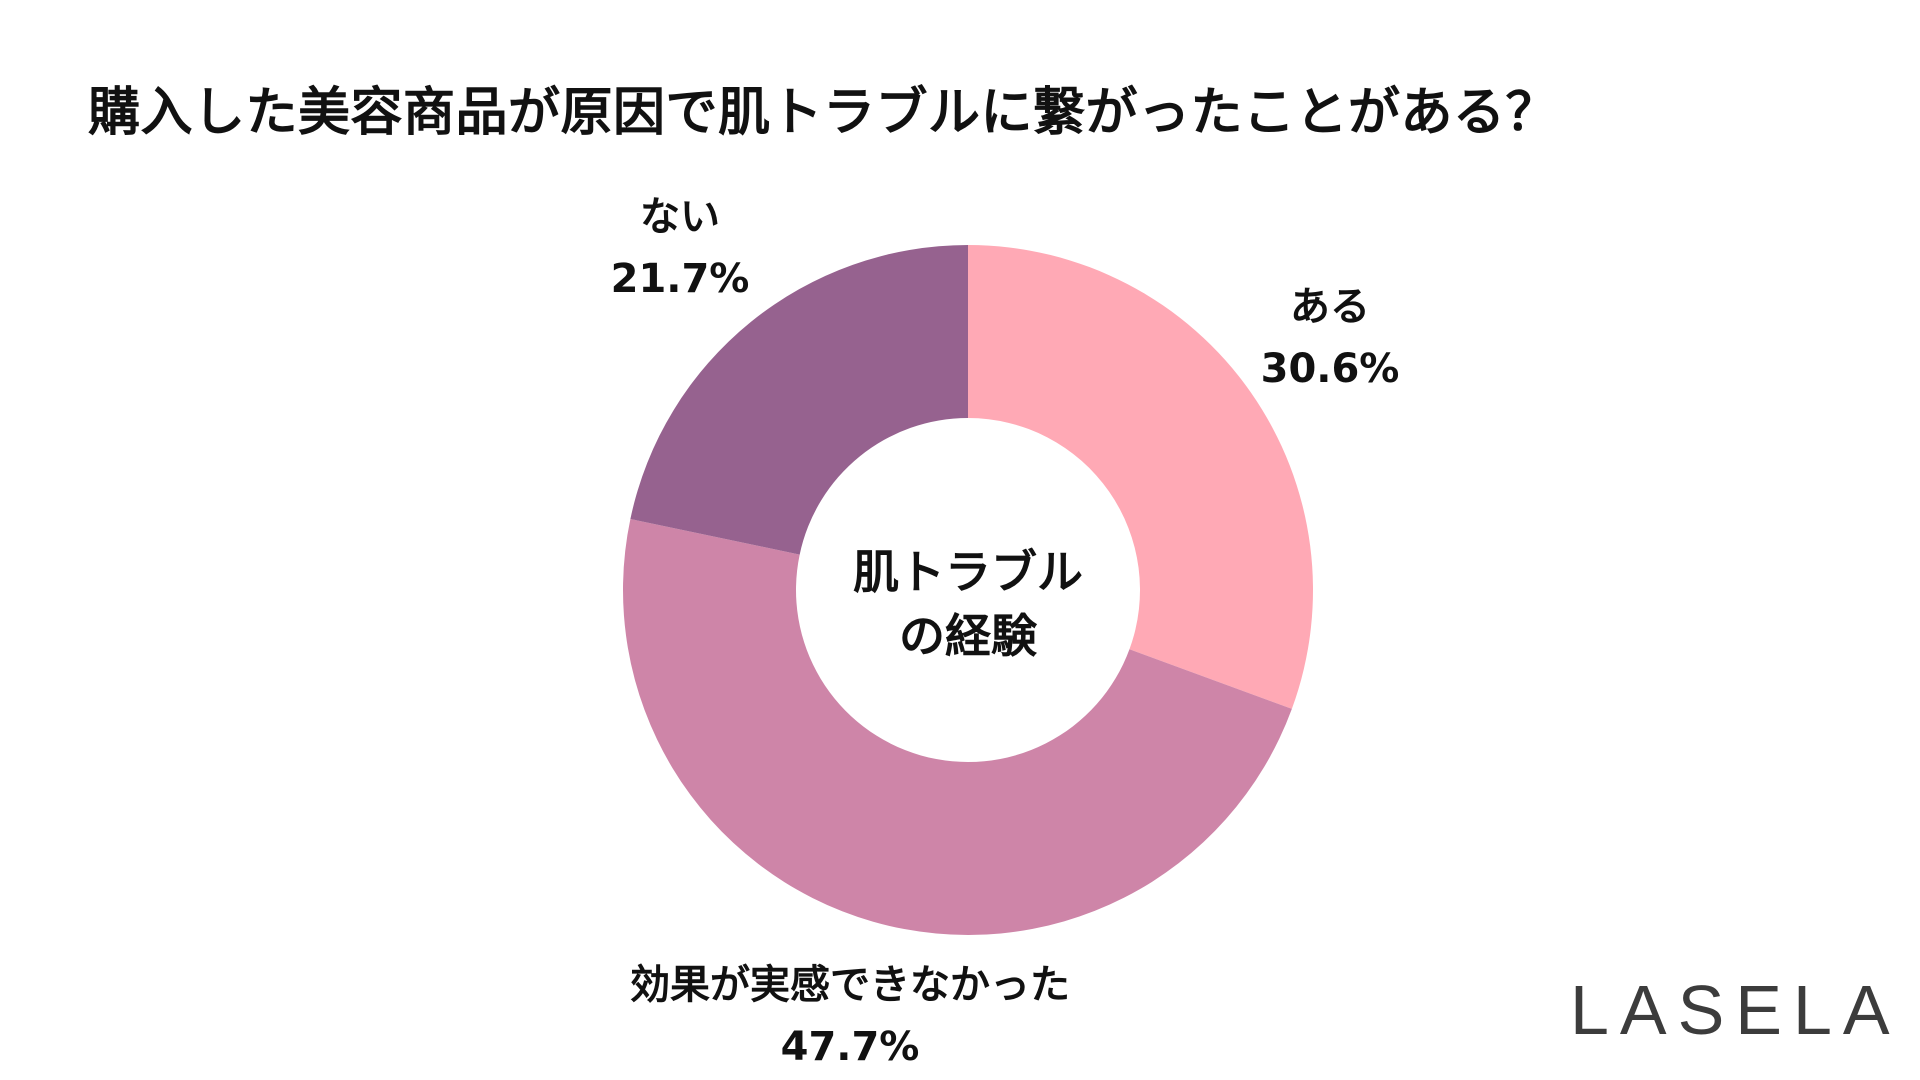  What do you see at coordinates (1330, 369) in the screenshot?
I see `slice-label-percent: 30.6%` at bounding box center [1330, 369].